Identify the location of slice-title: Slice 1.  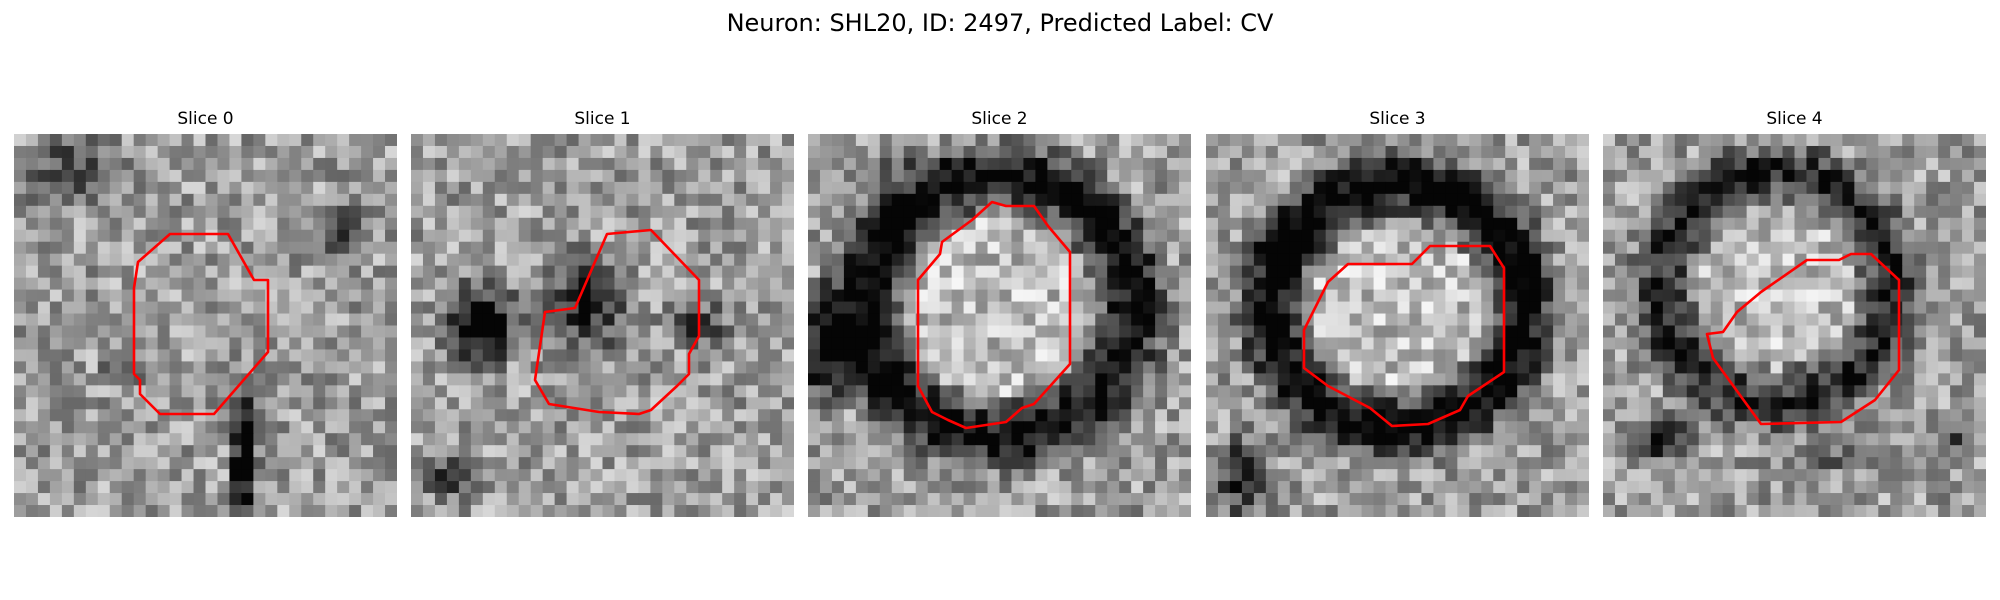
(602, 119).